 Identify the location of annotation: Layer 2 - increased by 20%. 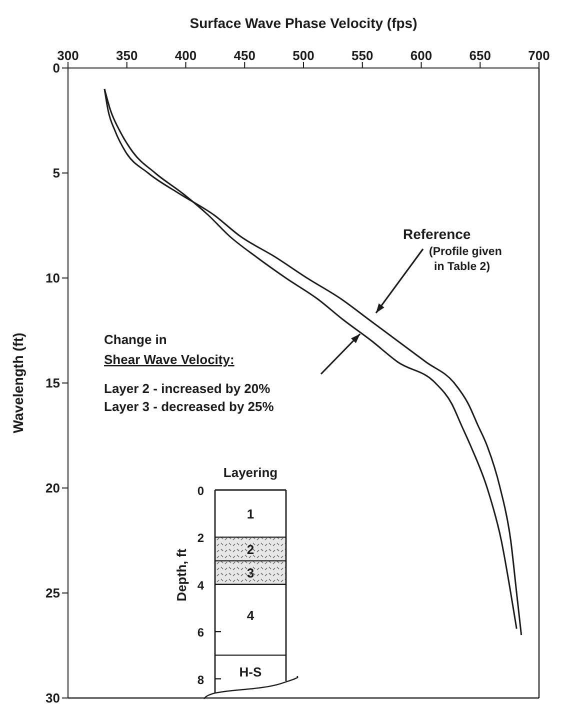
(187, 388).